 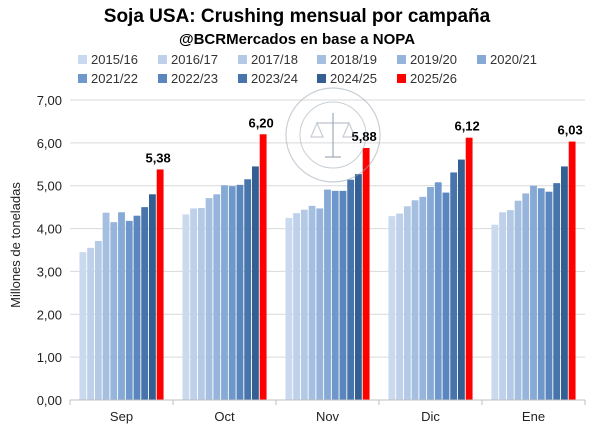 I want to click on legend-label: 2016/17, so click(x=194, y=59).